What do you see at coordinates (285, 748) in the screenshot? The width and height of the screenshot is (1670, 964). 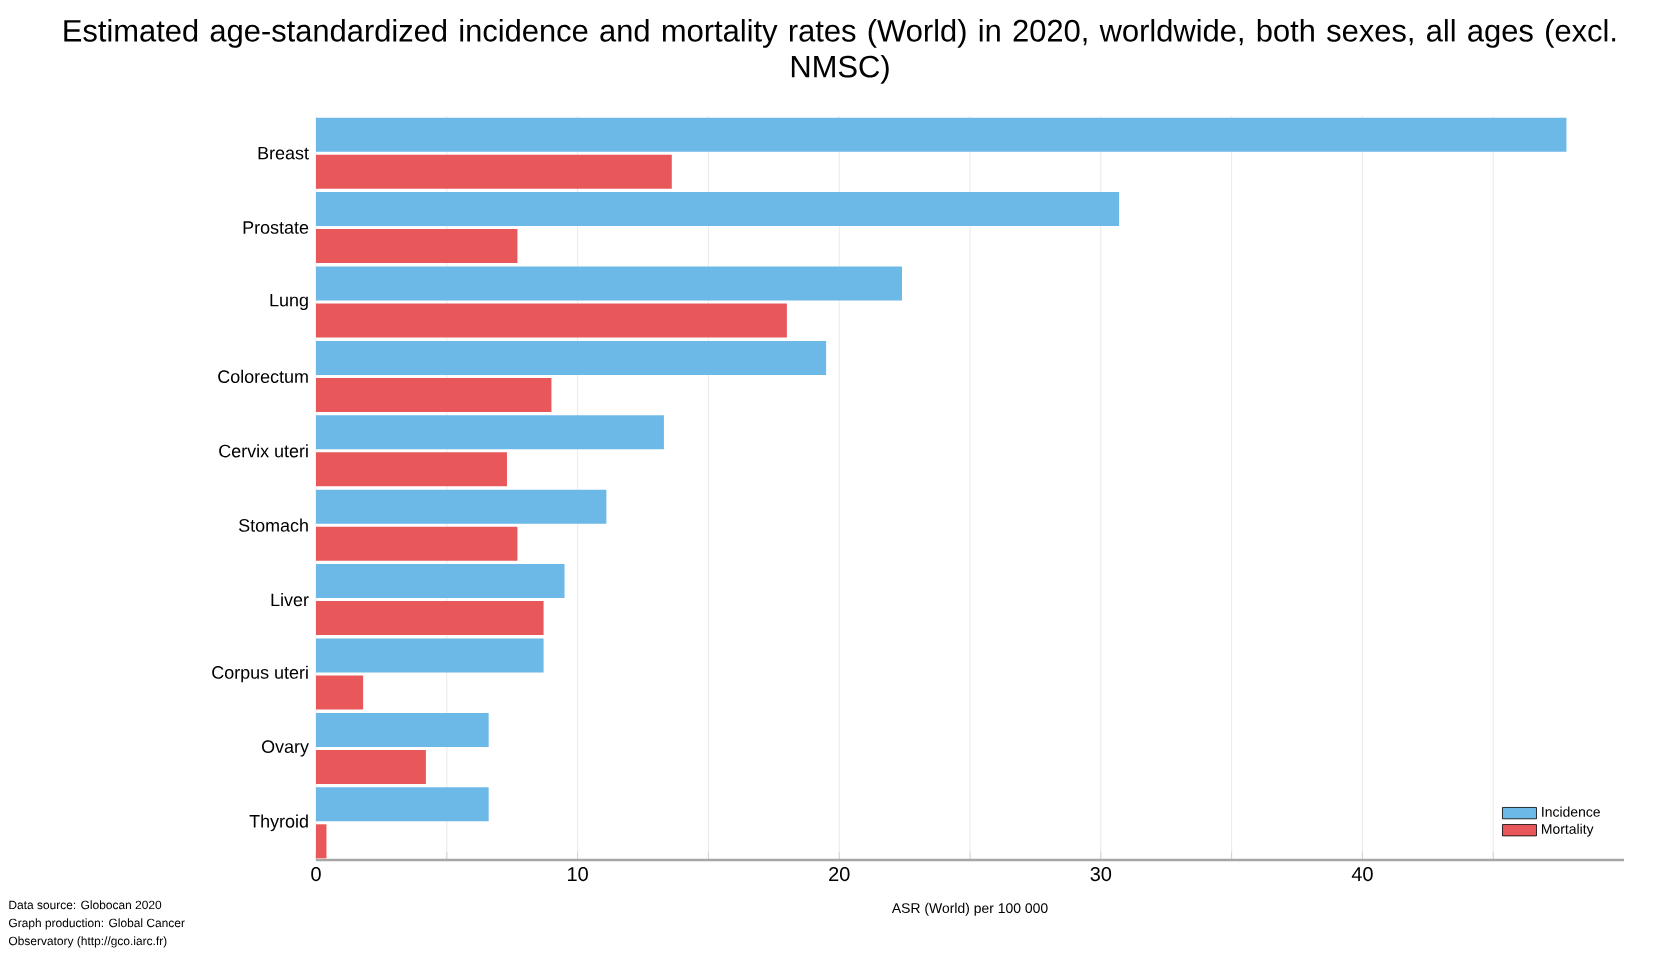 I see `y-tick-label: Ovary` at bounding box center [285, 748].